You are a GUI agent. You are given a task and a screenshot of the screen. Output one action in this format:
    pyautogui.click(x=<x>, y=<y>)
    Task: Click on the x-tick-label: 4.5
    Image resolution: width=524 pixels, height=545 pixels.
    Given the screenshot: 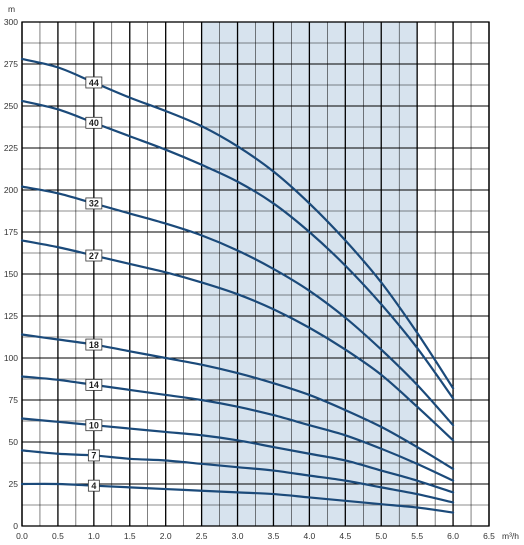 What is the action you would take?
    pyautogui.click(x=345, y=536)
    